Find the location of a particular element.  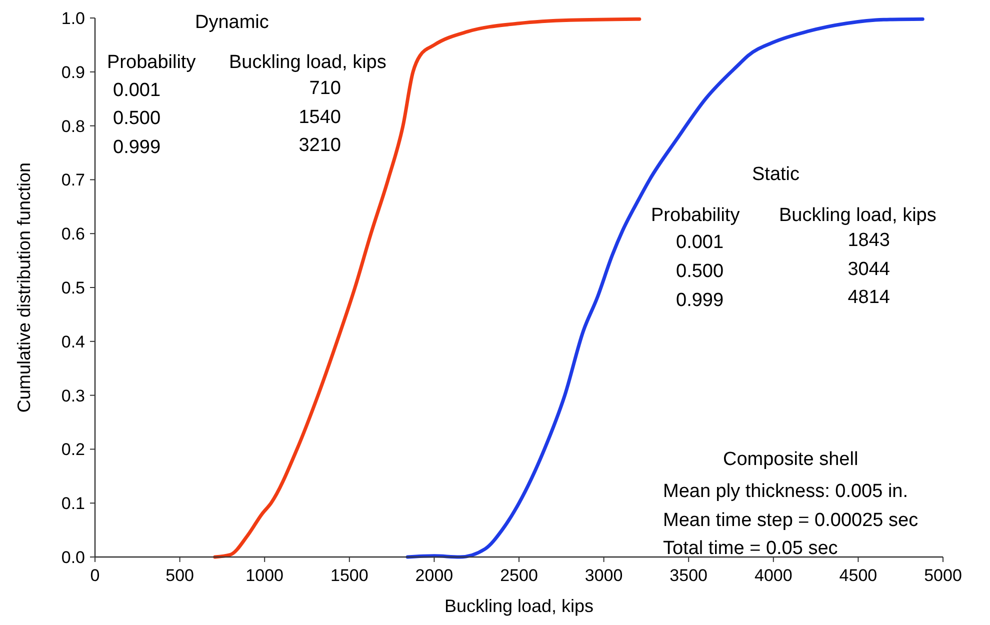

y-tick-label: 0.1 is located at coordinates (73, 504).